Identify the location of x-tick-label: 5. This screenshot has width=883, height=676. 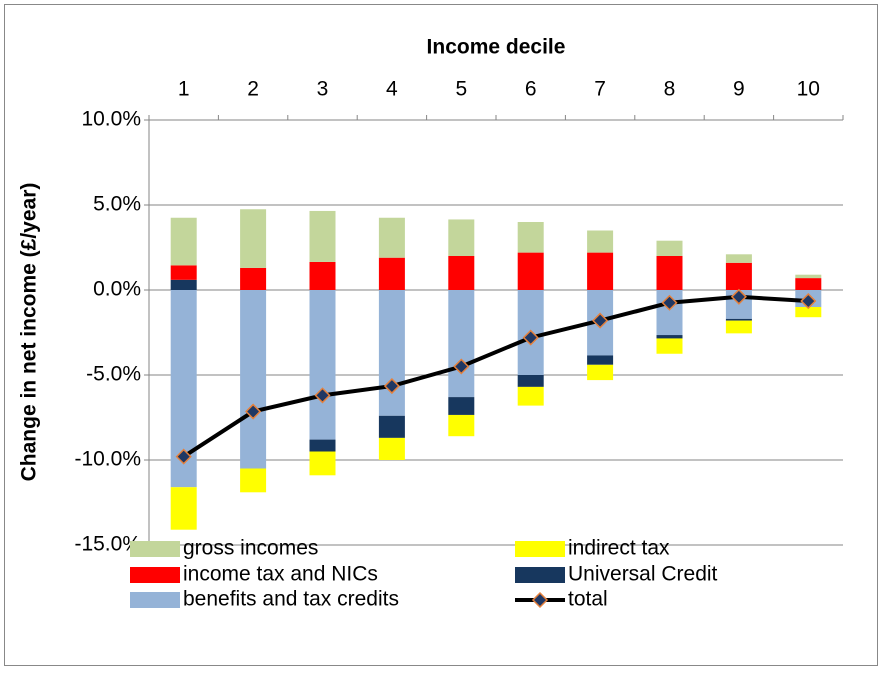
(461, 89).